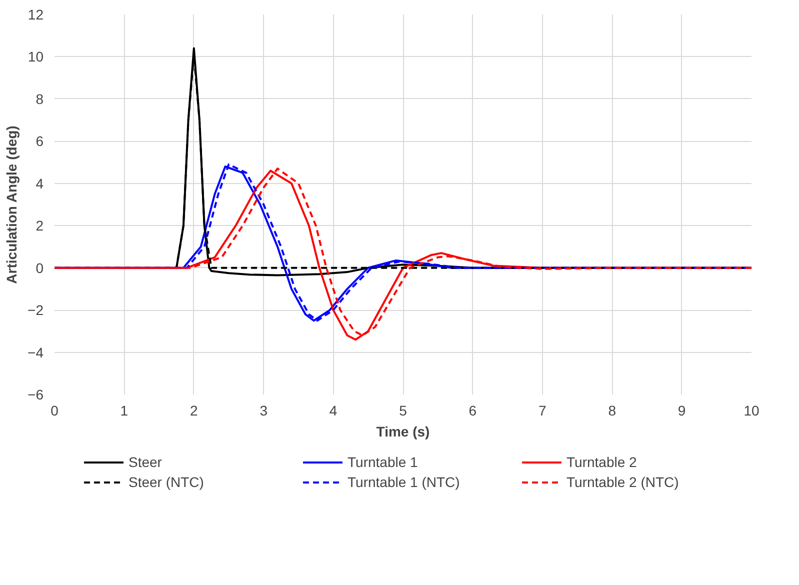  I want to click on x-axis-title: Time (s), so click(403, 432).